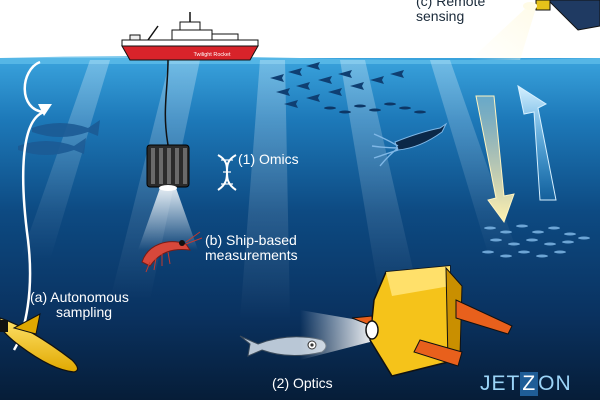 This screenshot has height=400, width=600. I want to click on instrument-icon, so click(168, 167).